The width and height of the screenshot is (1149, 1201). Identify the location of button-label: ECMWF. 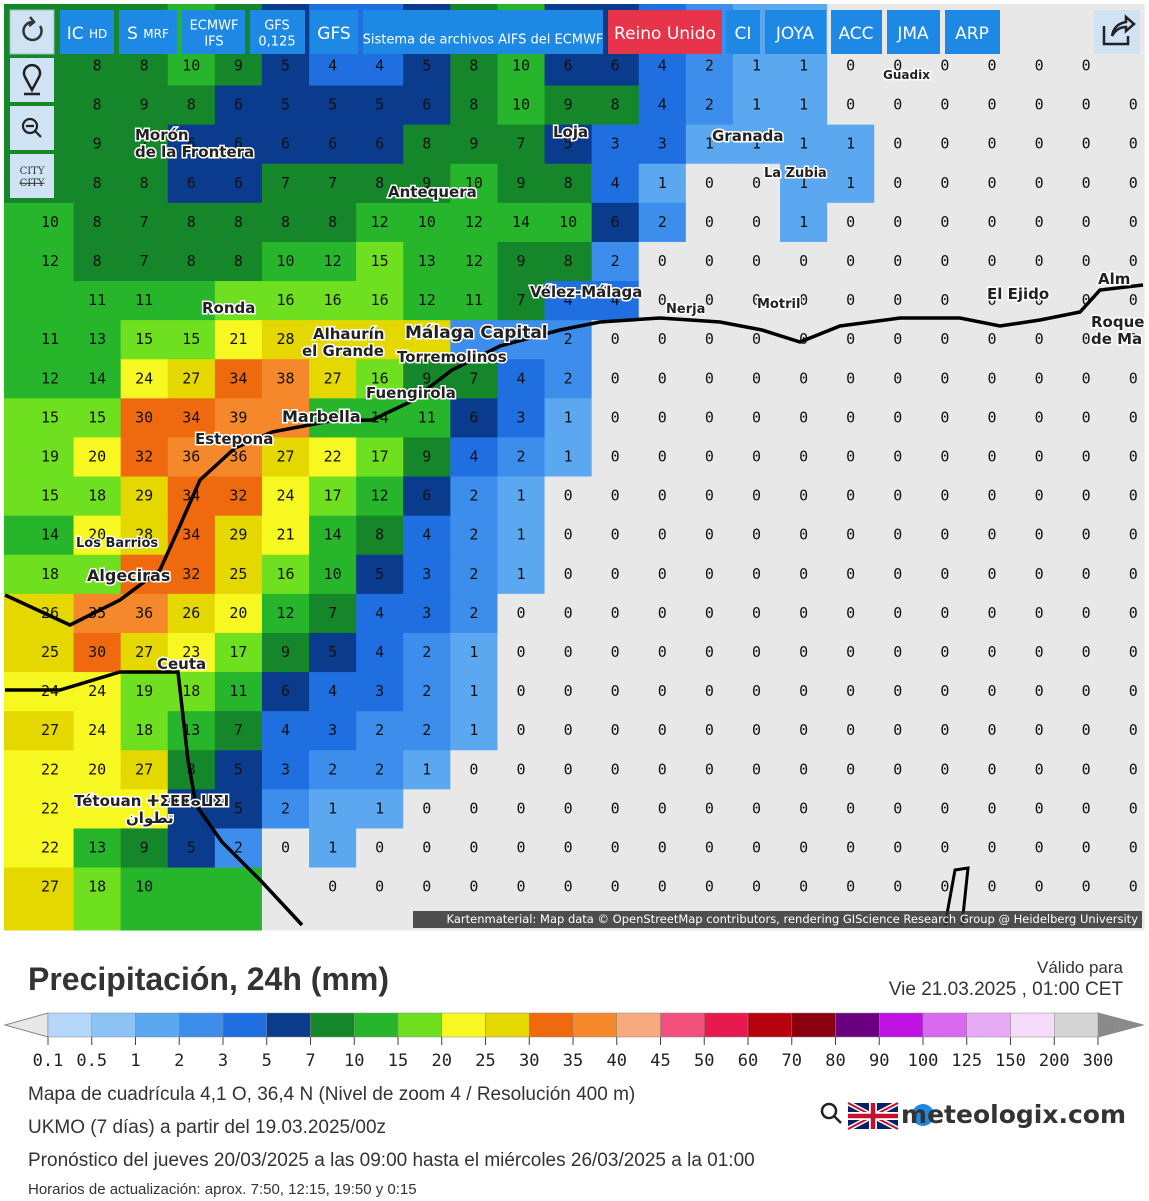
(214, 26).